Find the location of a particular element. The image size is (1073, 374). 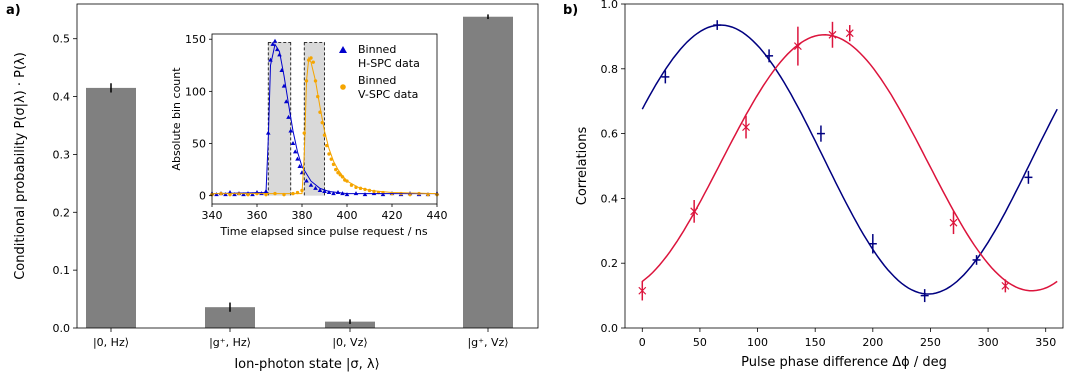

panel-a-x-axis-label: Ion-photon state |σ, λ⟩ is located at coordinates (306, 364).